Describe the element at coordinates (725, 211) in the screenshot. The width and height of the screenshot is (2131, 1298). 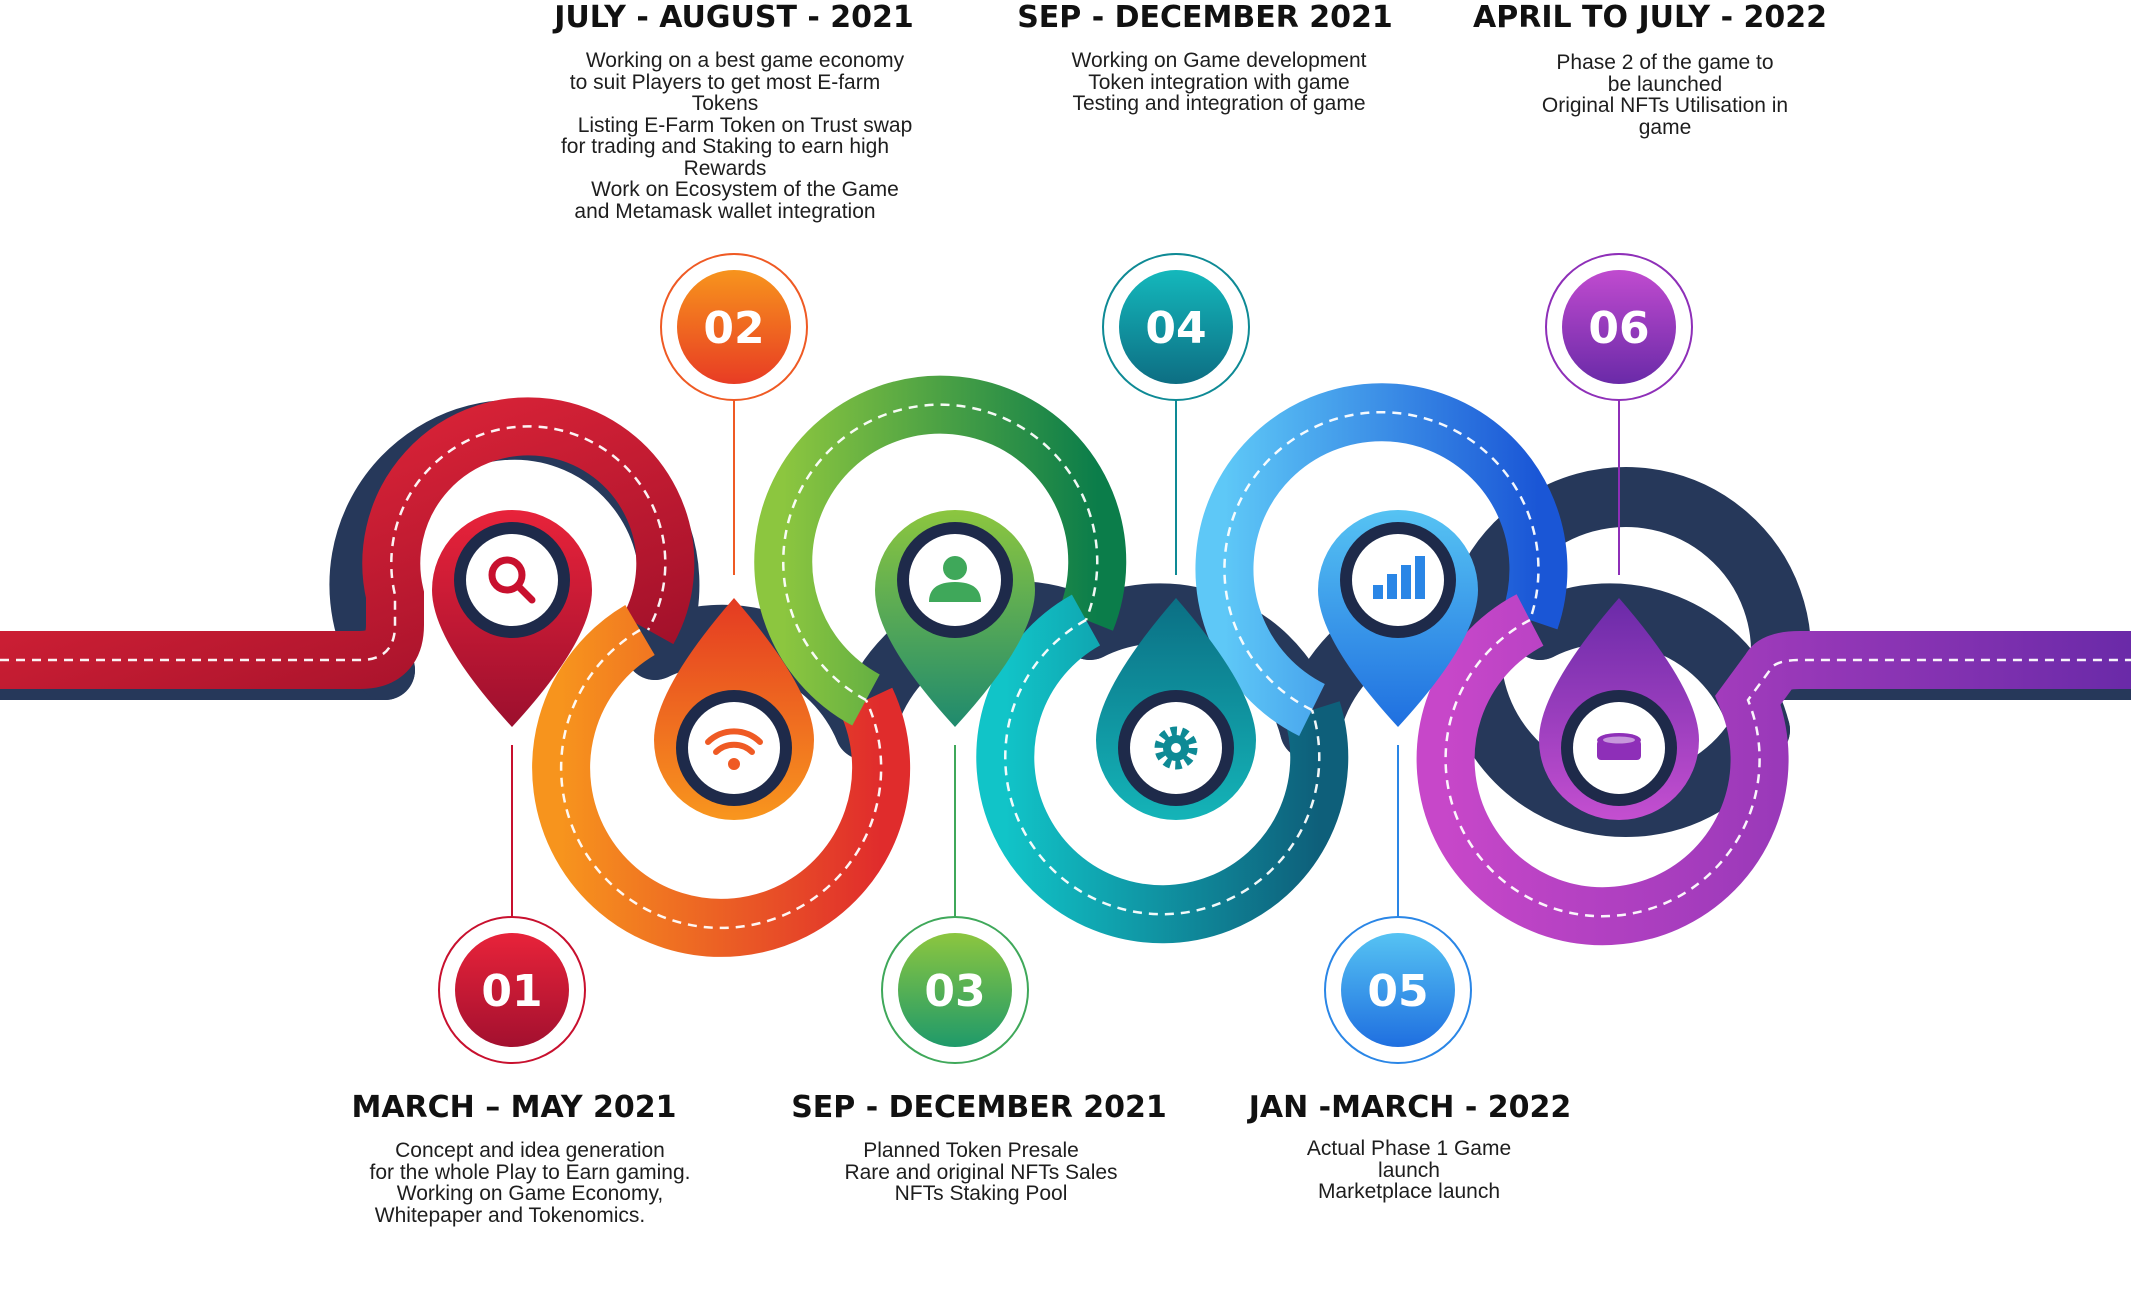
I see `description-line: and Metamask wallet integration` at that location.